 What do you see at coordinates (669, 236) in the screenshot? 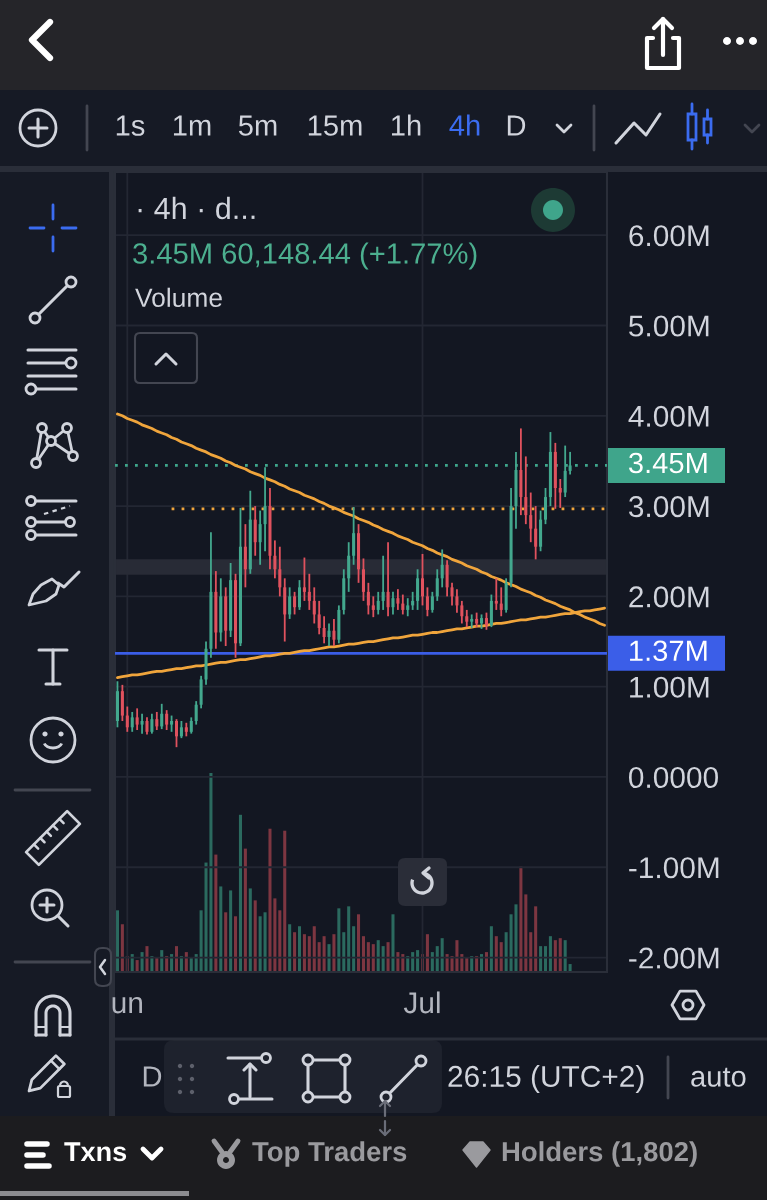
I see `y-tick-label: 6.00M` at bounding box center [669, 236].